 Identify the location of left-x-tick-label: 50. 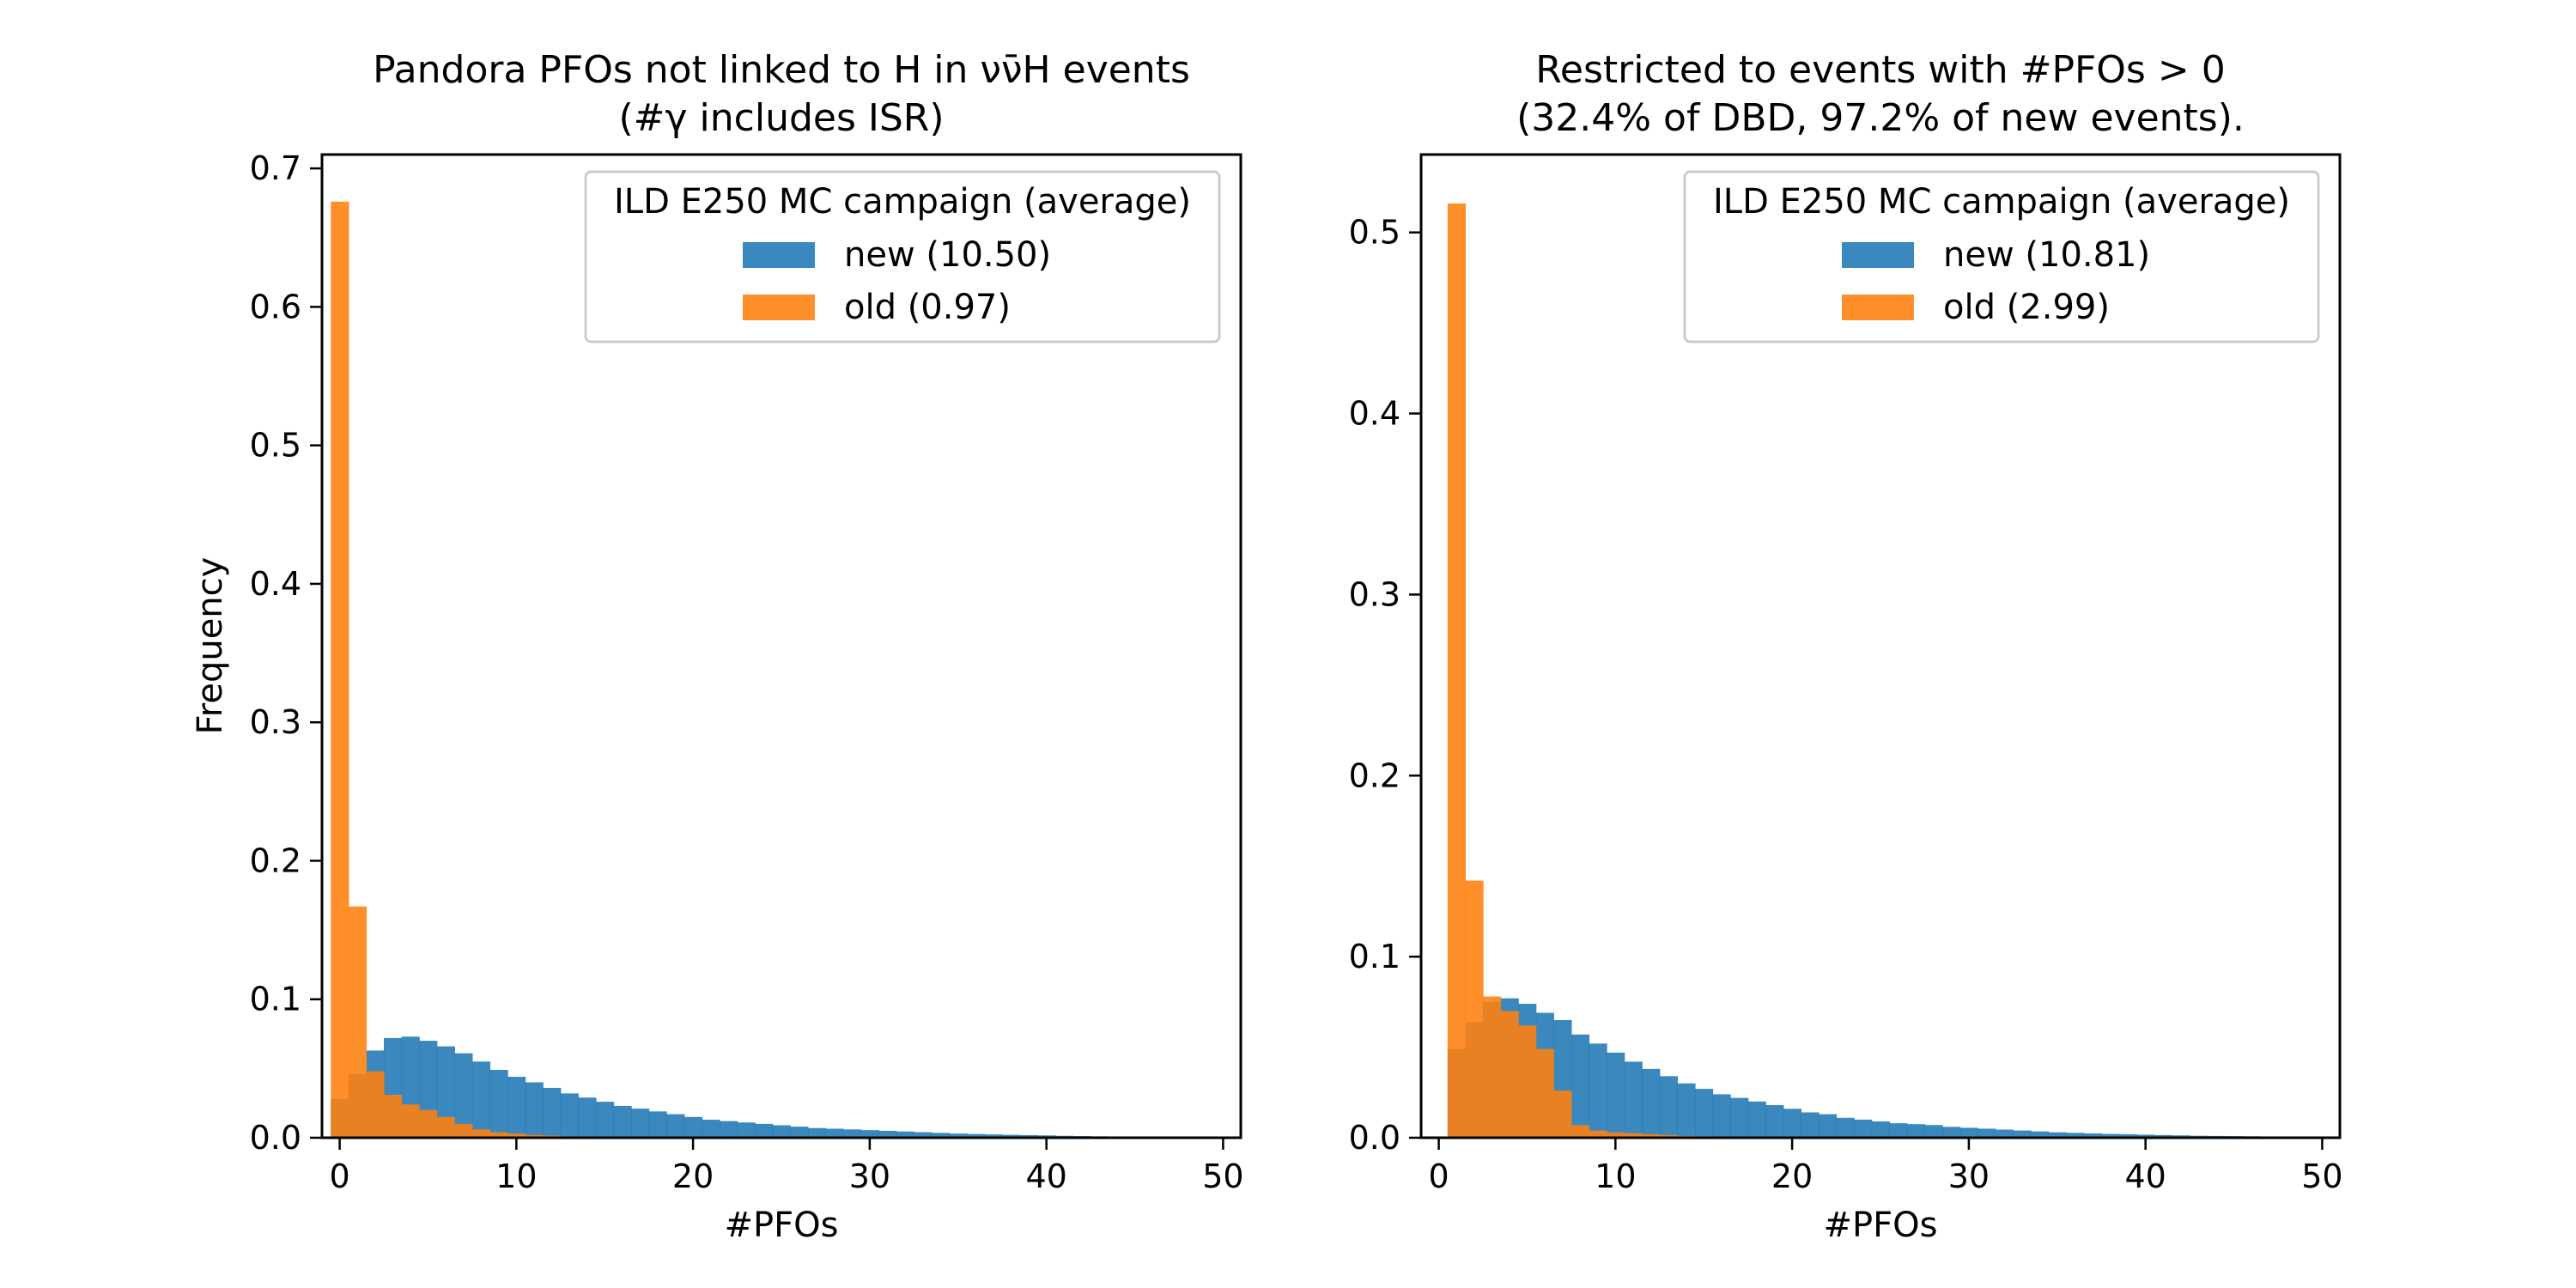
(1222, 1176).